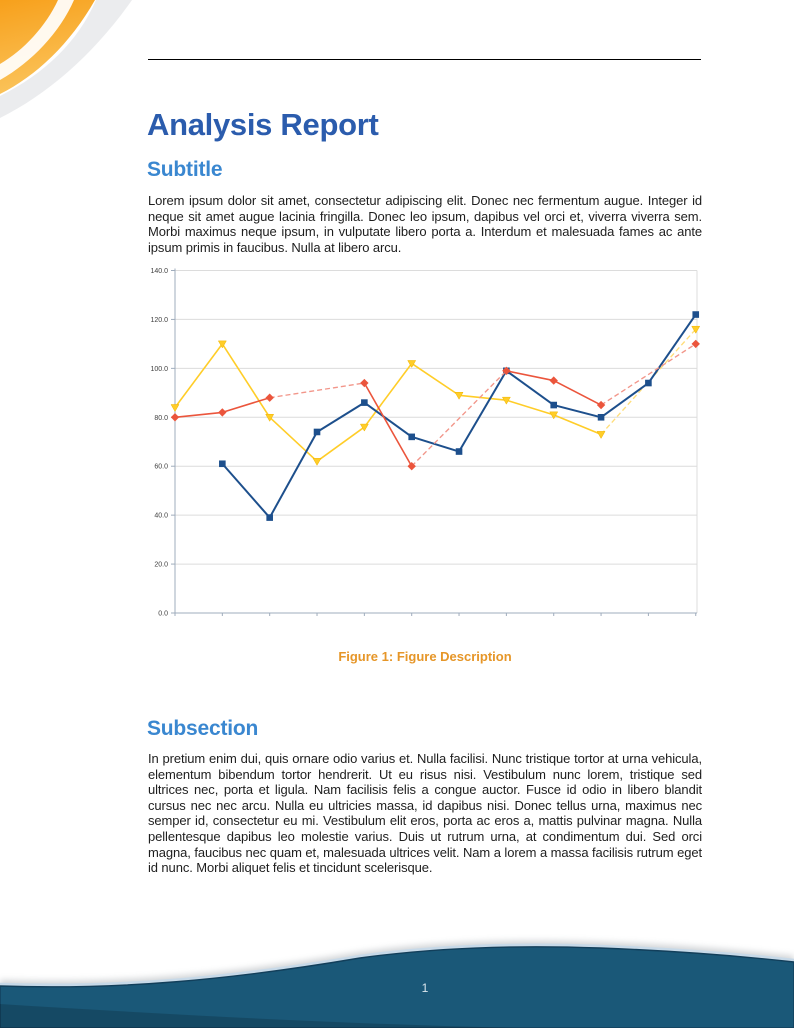  Describe the element at coordinates (425, 656) in the screenshot. I see `figure-caption: Figure 1: Figure Description` at that location.